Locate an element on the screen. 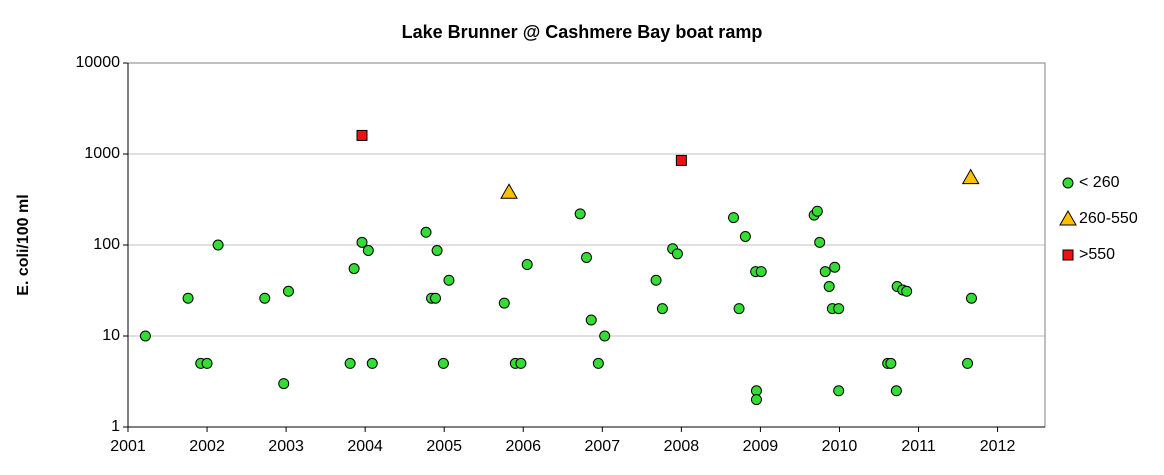  y-tick-label: 100 is located at coordinates (106, 244).